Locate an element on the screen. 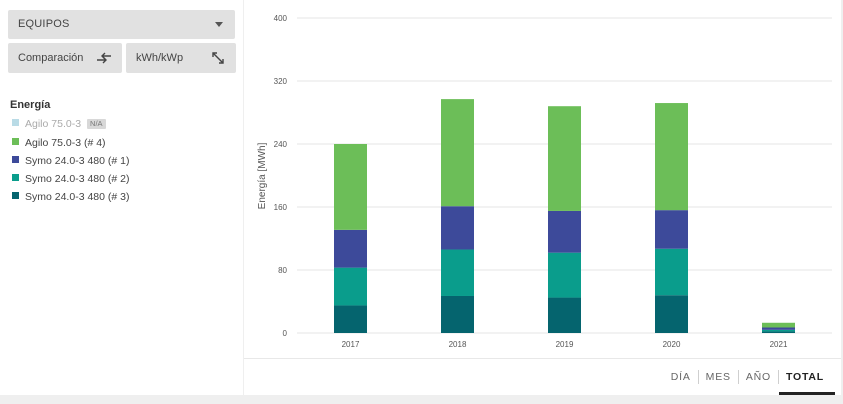  x-tick-label: 2019 is located at coordinates (565, 344).